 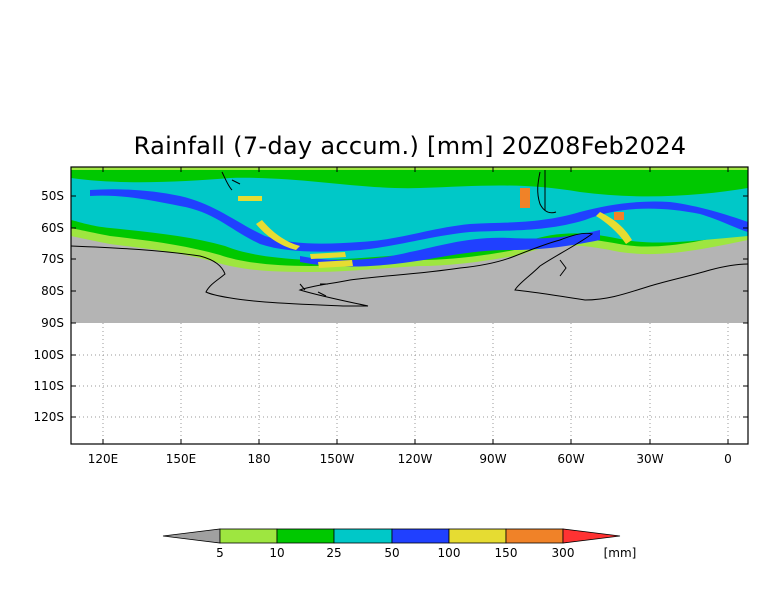 What do you see at coordinates (391, 553) in the screenshot?
I see `legend-label-50: 50` at bounding box center [391, 553].